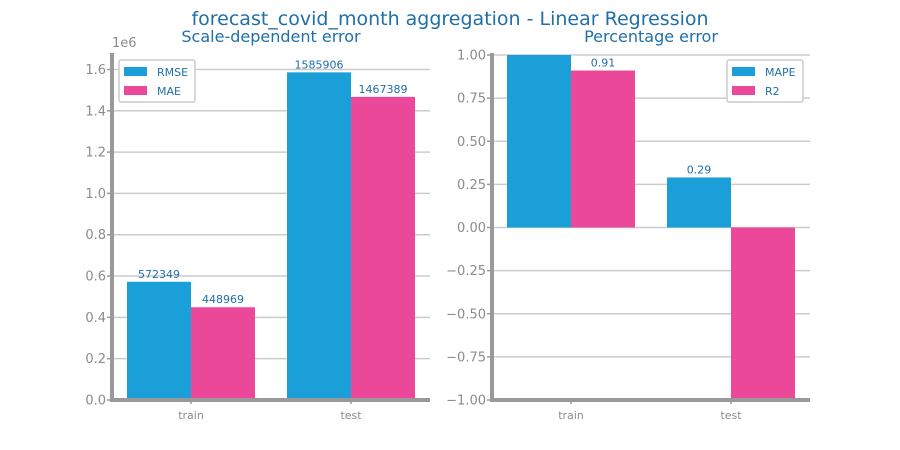 This screenshot has width=900, height=450. What do you see at coordinates (539, 141) in the screenshot?
I see `bar-mape-train` at bounding box center [539, 141].